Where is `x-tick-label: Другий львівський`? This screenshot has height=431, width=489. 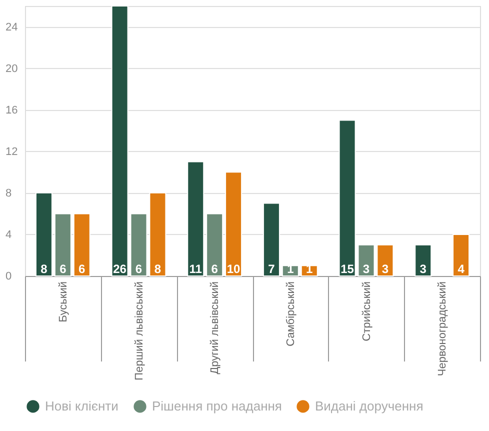 x-tick-label: Другий львівський is located at coordinates (215, 328).